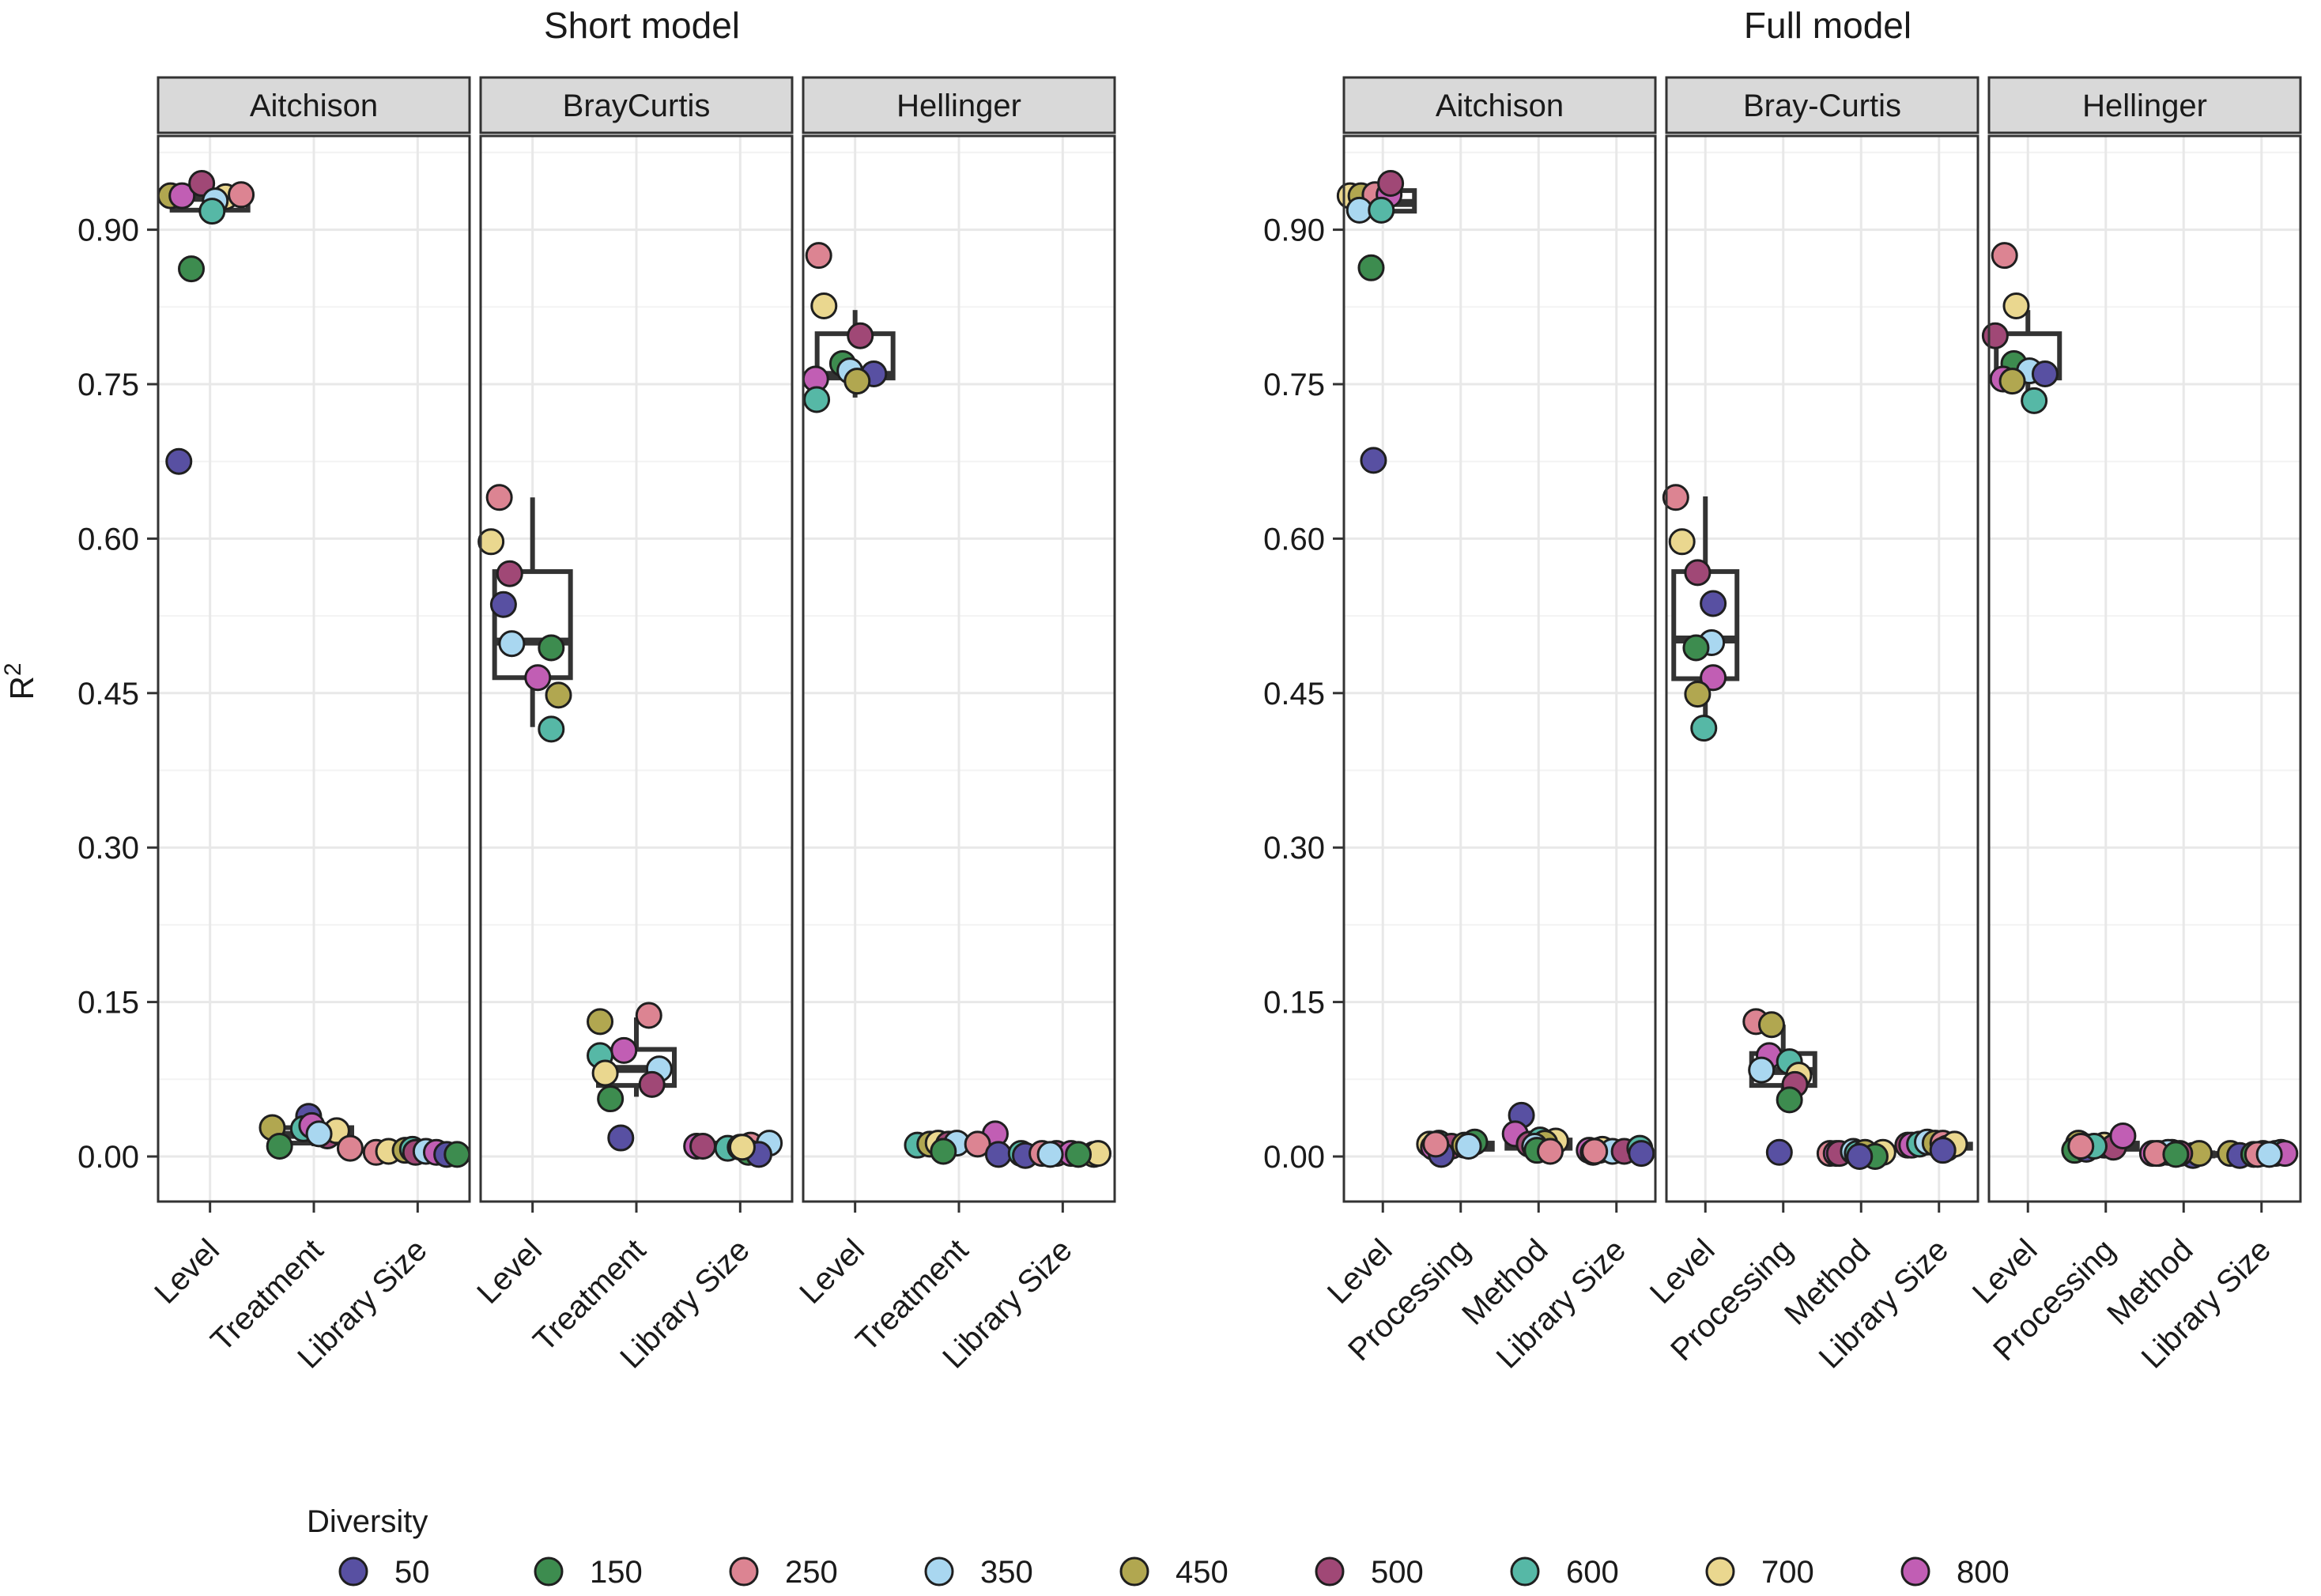 This screenshot has height=1596, width=2321. I want to click on legend-item-450: 450, so click(1173, 1572).